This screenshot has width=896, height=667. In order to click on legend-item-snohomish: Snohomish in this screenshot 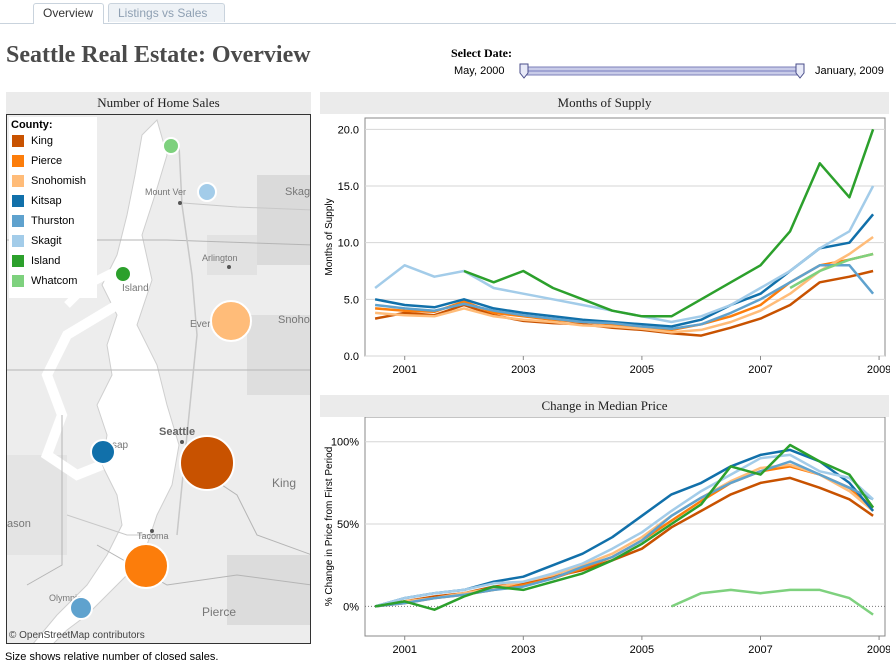, I will do `click(53, 184)`.